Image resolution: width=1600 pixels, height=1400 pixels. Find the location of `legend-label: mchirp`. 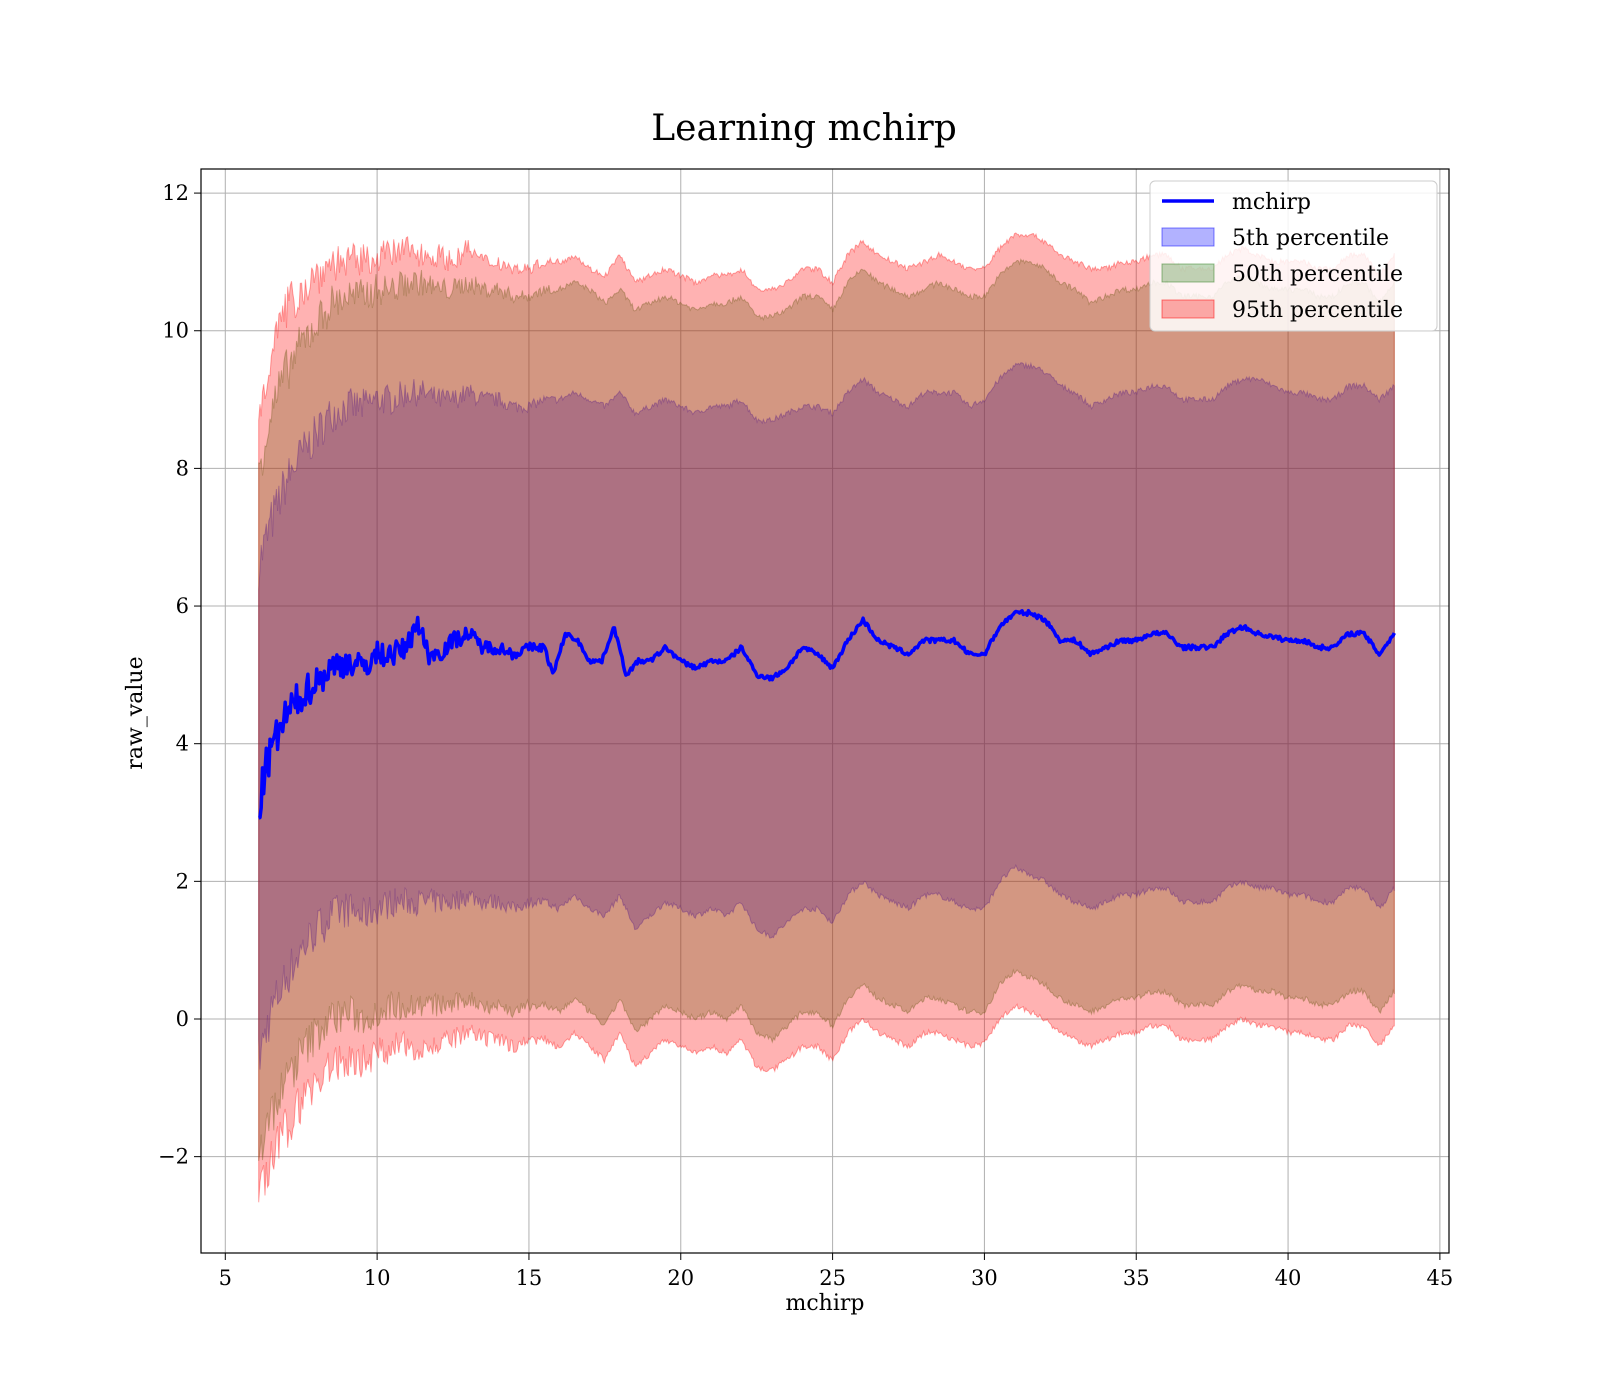

legend-label: mchirp is located at coordinates (1271, 202).